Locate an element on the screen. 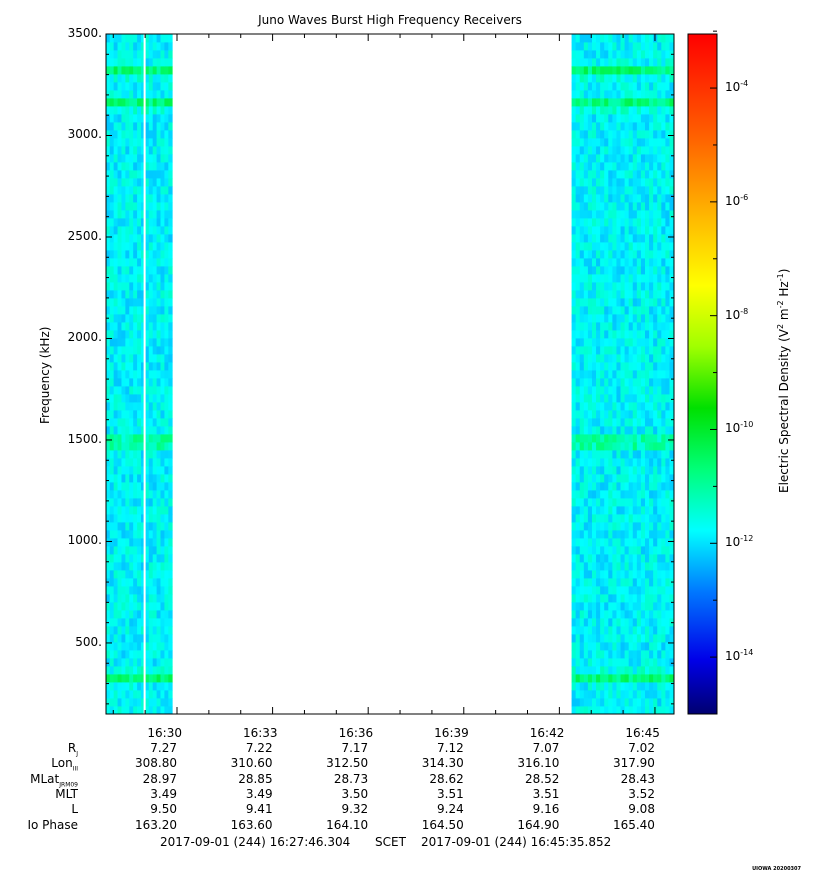 This screenshot has width=815, height=880. ephemeris-value: 28.52 is located at coordinates (542, 778).